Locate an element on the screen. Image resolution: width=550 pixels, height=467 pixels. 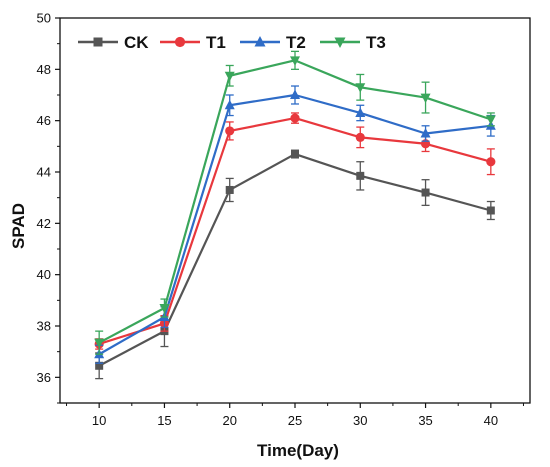
legend-item-t3: T3 is located at coordinates (353, 42).